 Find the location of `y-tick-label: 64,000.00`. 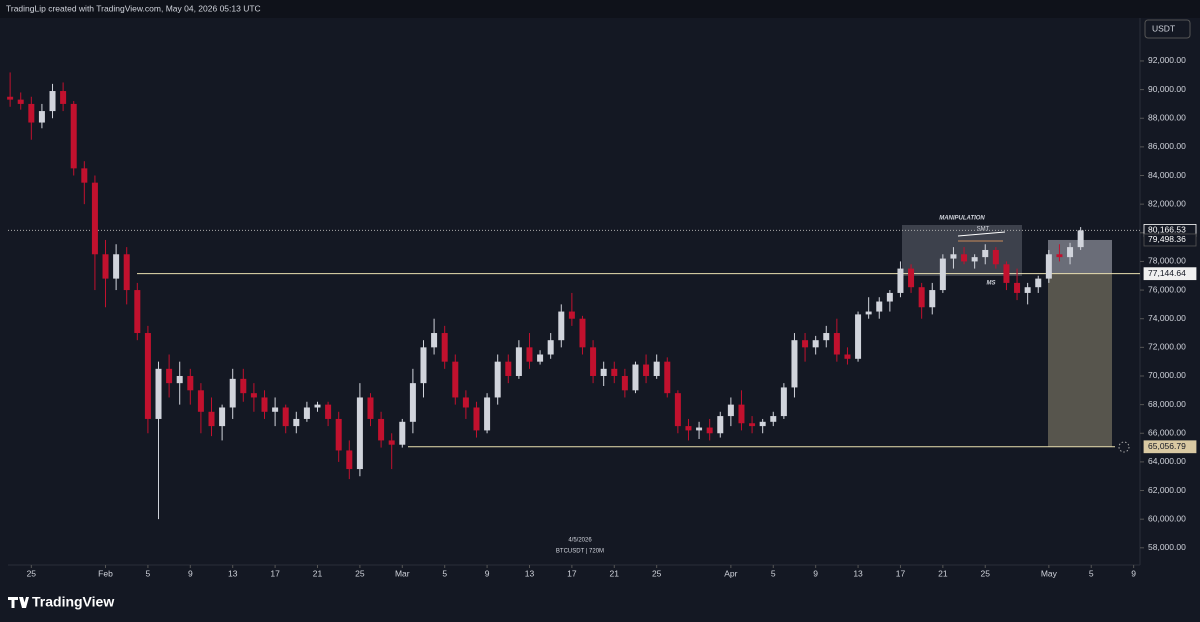

y-tick-label: 64,000.00 is located at coordinates (1167, 461).